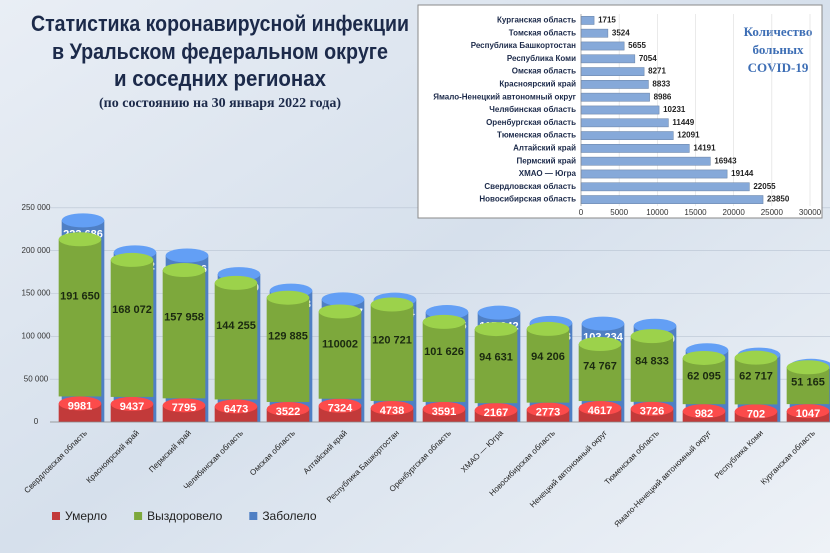 The image size is (830, 553). I want to click on x-tick-label: 5000, so click(619, 212).